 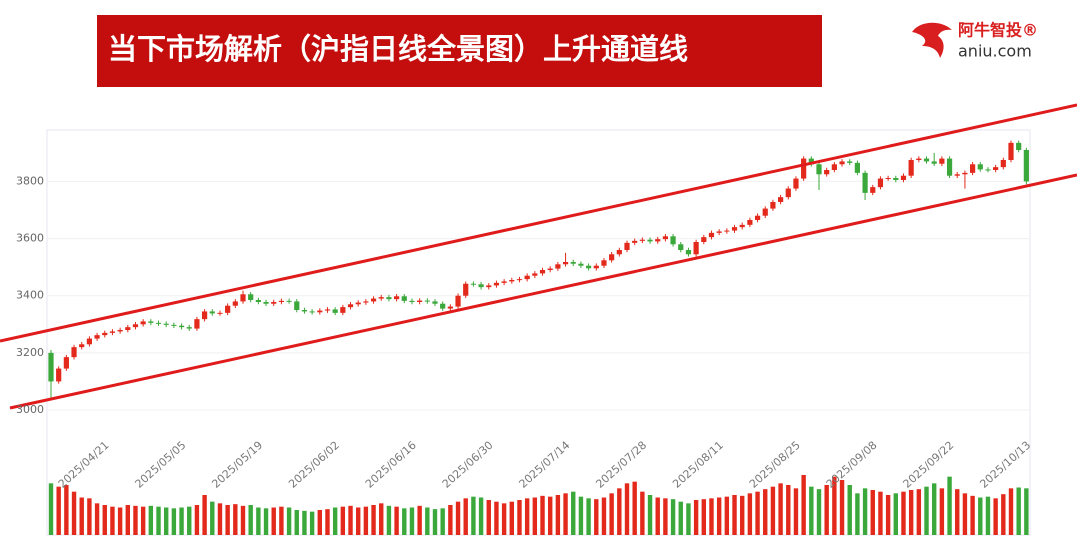 I want to click on x-tick-label: 2025/08/11, so click(x=698, y=465).